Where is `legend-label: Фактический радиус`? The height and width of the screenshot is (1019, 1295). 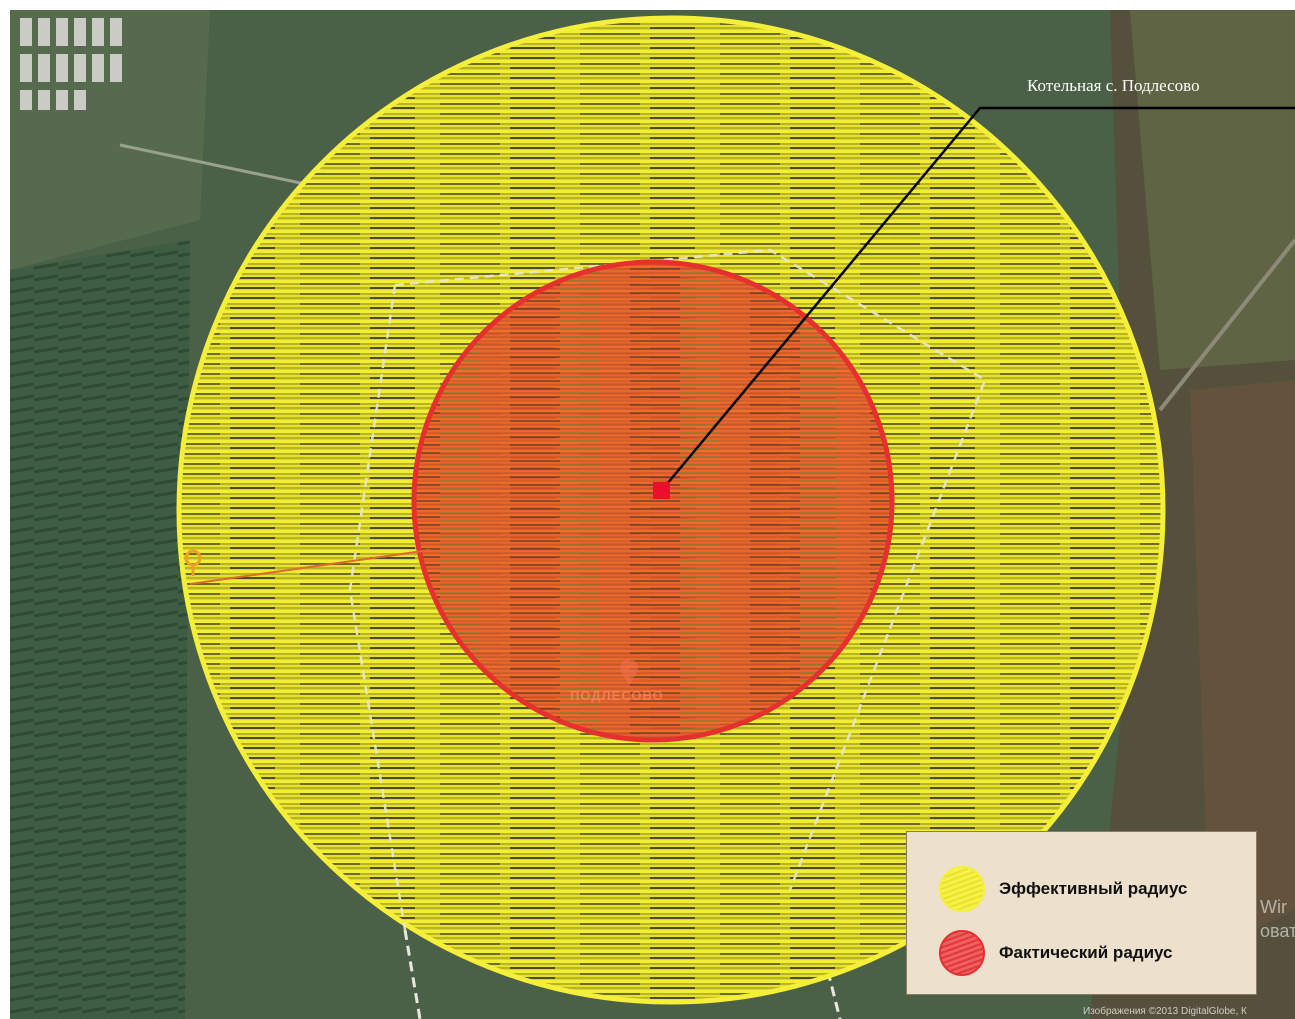 legend-label: Фактический радиус is located at coordinates (1086, 952).